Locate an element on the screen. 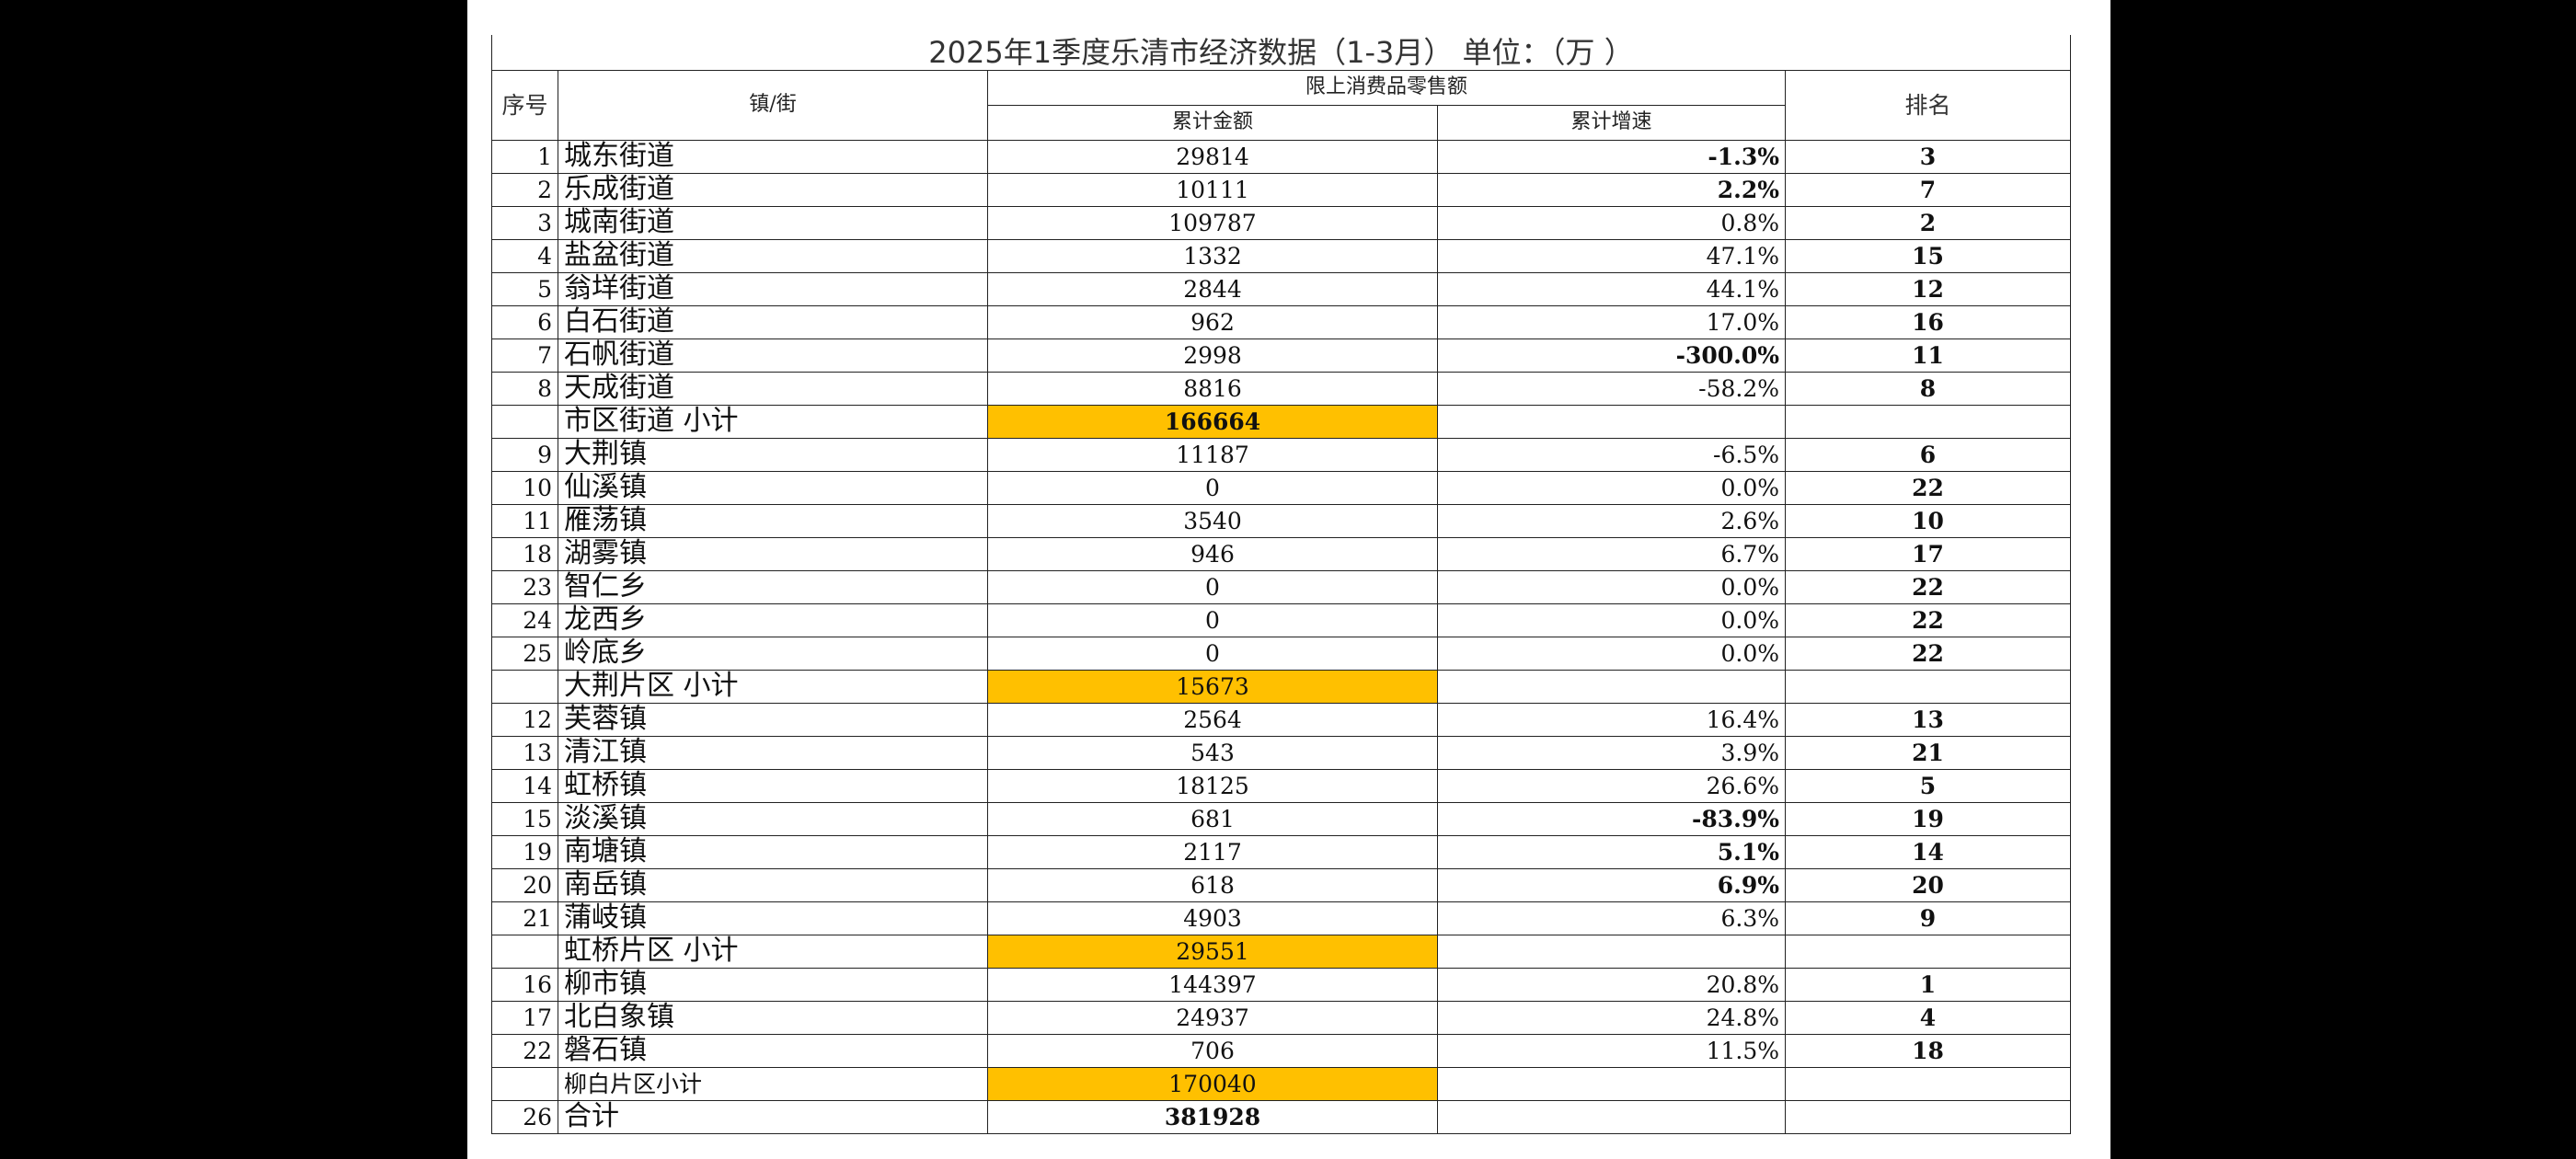 The width and height of the screenshot is (2576, 1159). table-row: 12 芙蓉镇 2564 16.4% 13 is located at coordinates (1281, 719).